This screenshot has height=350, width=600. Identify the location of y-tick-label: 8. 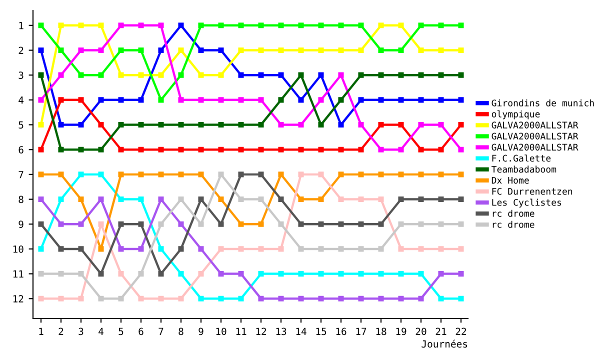
(21, 200).